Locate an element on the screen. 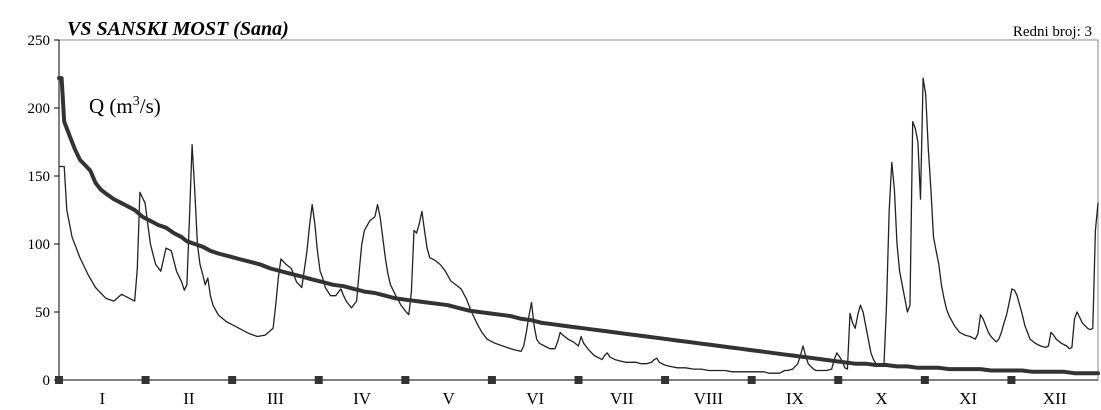 The height and width of the screenshot is (410, 1101). month-label: V is located at coordinates (448, 398).